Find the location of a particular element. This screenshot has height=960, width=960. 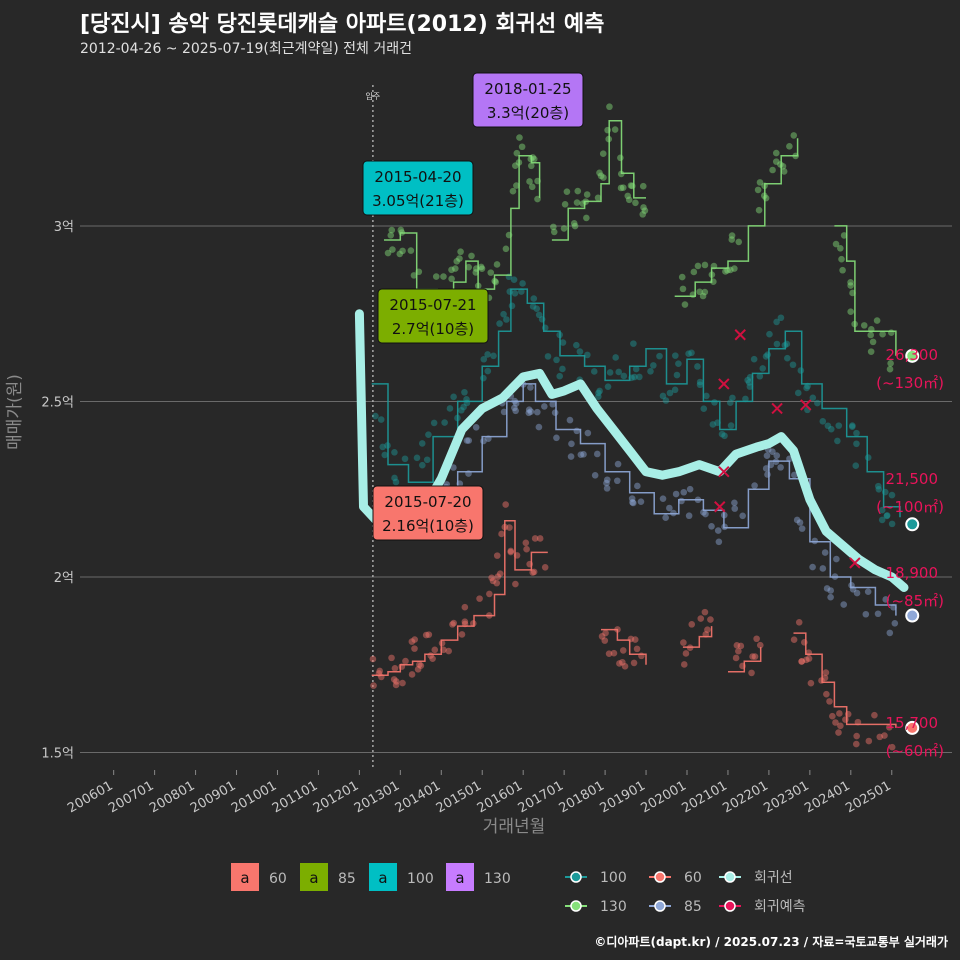

prediction-x-marker is located at coordinates (777, 408).